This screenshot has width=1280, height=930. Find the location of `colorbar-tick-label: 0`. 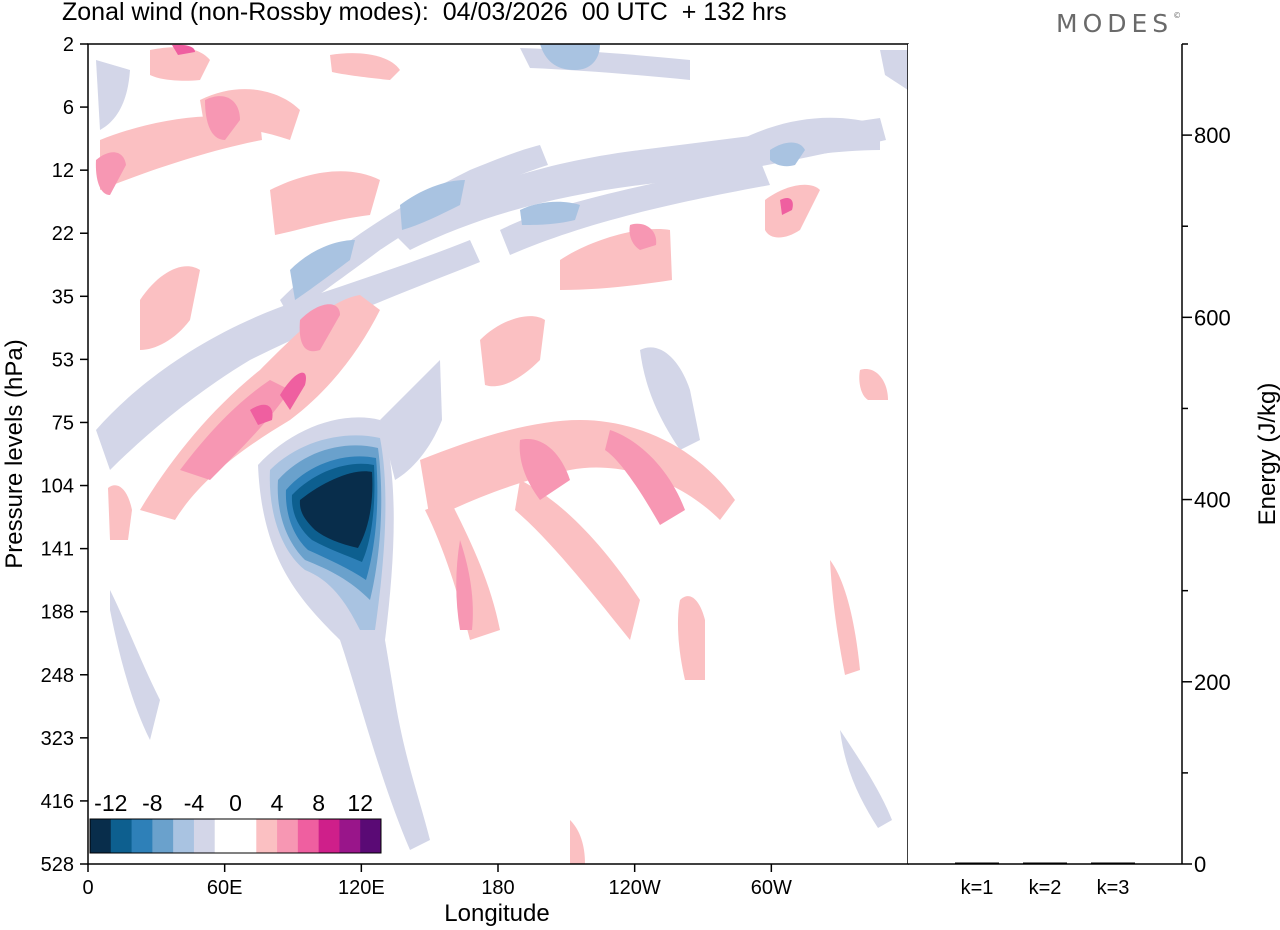

colorbar-tick-label: 0 is located at coordinates (235, 803).